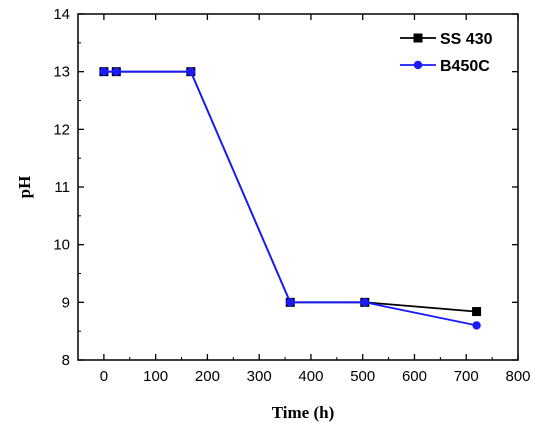 The width and height of the screenshot is (550, 430). I want to click on y-tick-label: 9, so click(66, 302).